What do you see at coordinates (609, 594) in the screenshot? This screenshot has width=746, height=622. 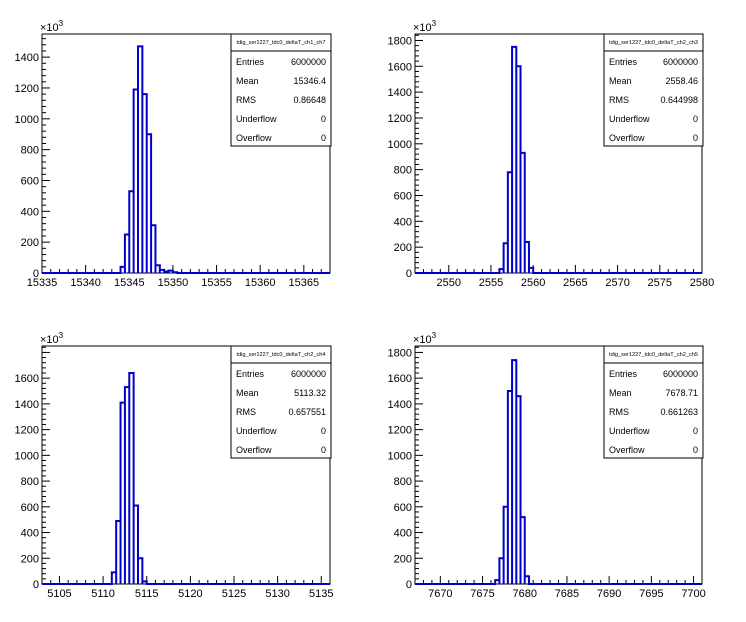 I see `x-tick-label: 7690` at bounding box center [609, 594].